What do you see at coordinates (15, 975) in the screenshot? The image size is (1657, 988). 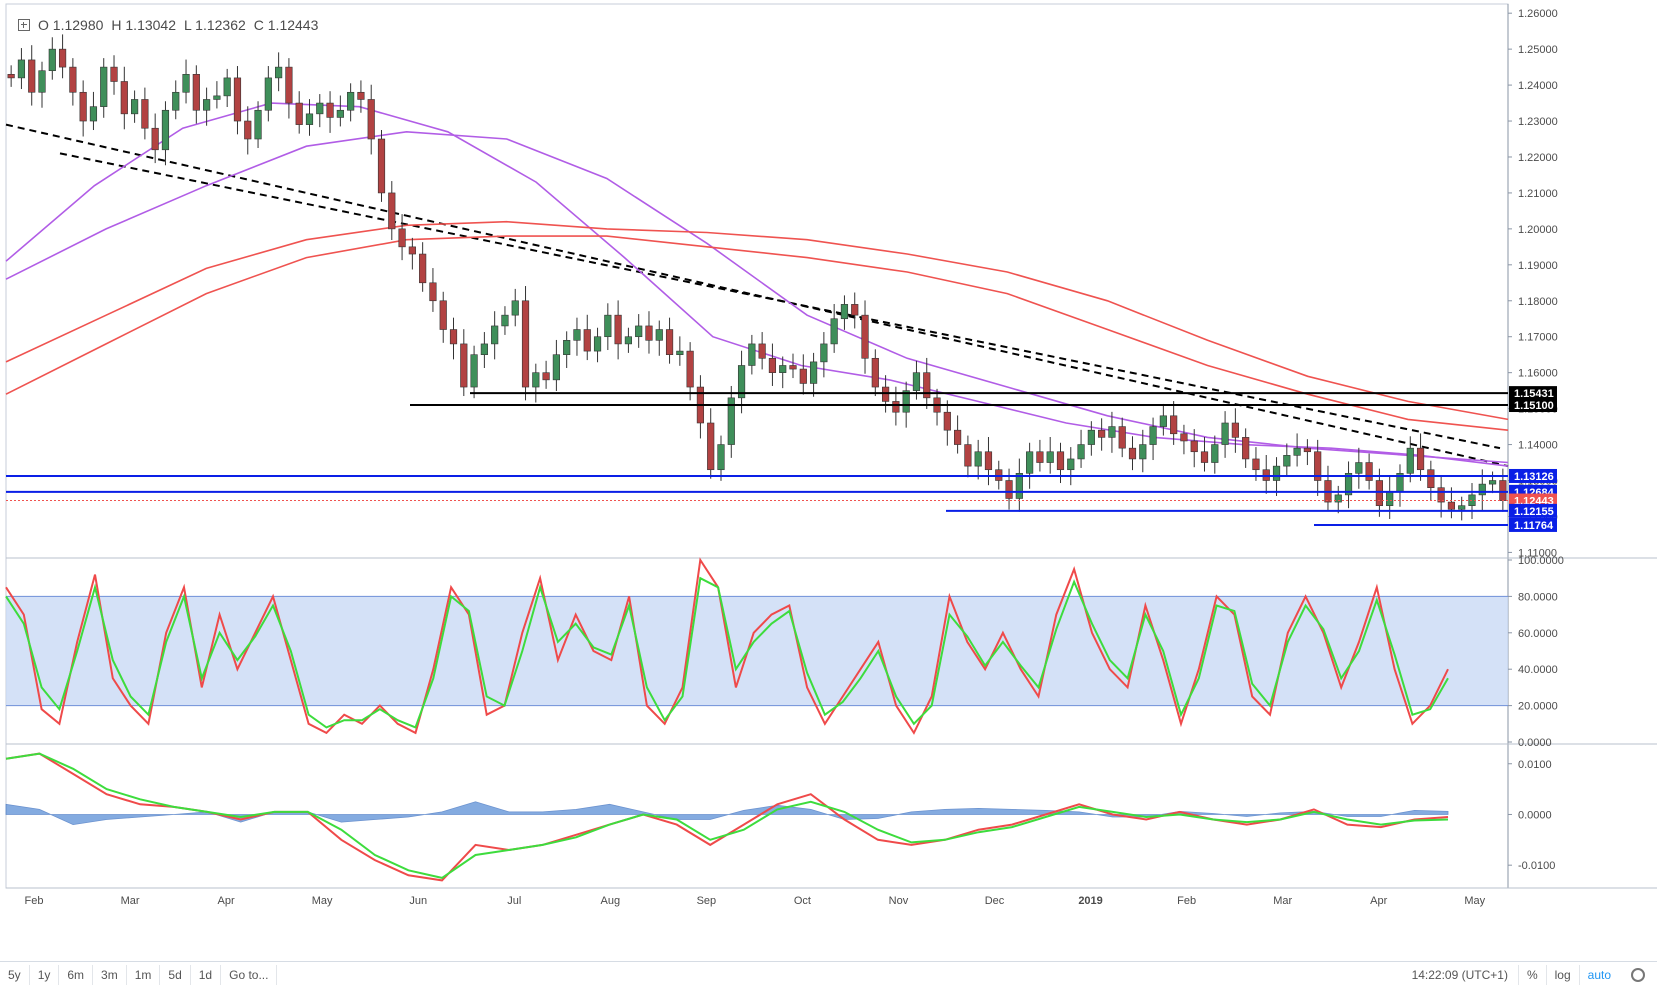 I see `range-5y-button: 5y` at bounding box center [15, 975].